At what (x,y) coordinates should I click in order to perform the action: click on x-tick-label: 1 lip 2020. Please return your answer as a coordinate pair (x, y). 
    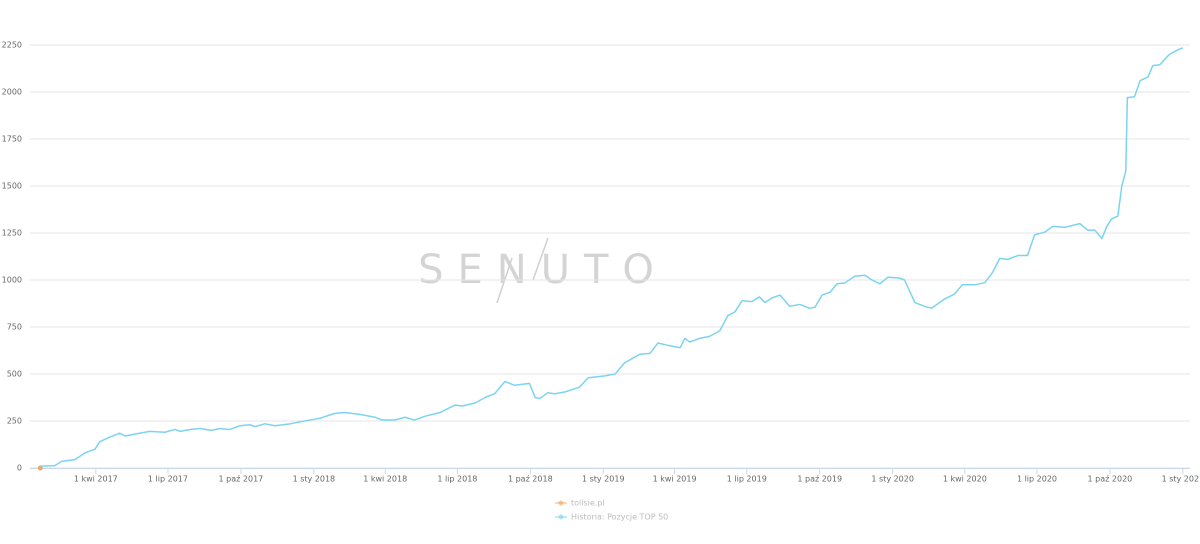
    Looking at the image, I should click on (1037, 479).